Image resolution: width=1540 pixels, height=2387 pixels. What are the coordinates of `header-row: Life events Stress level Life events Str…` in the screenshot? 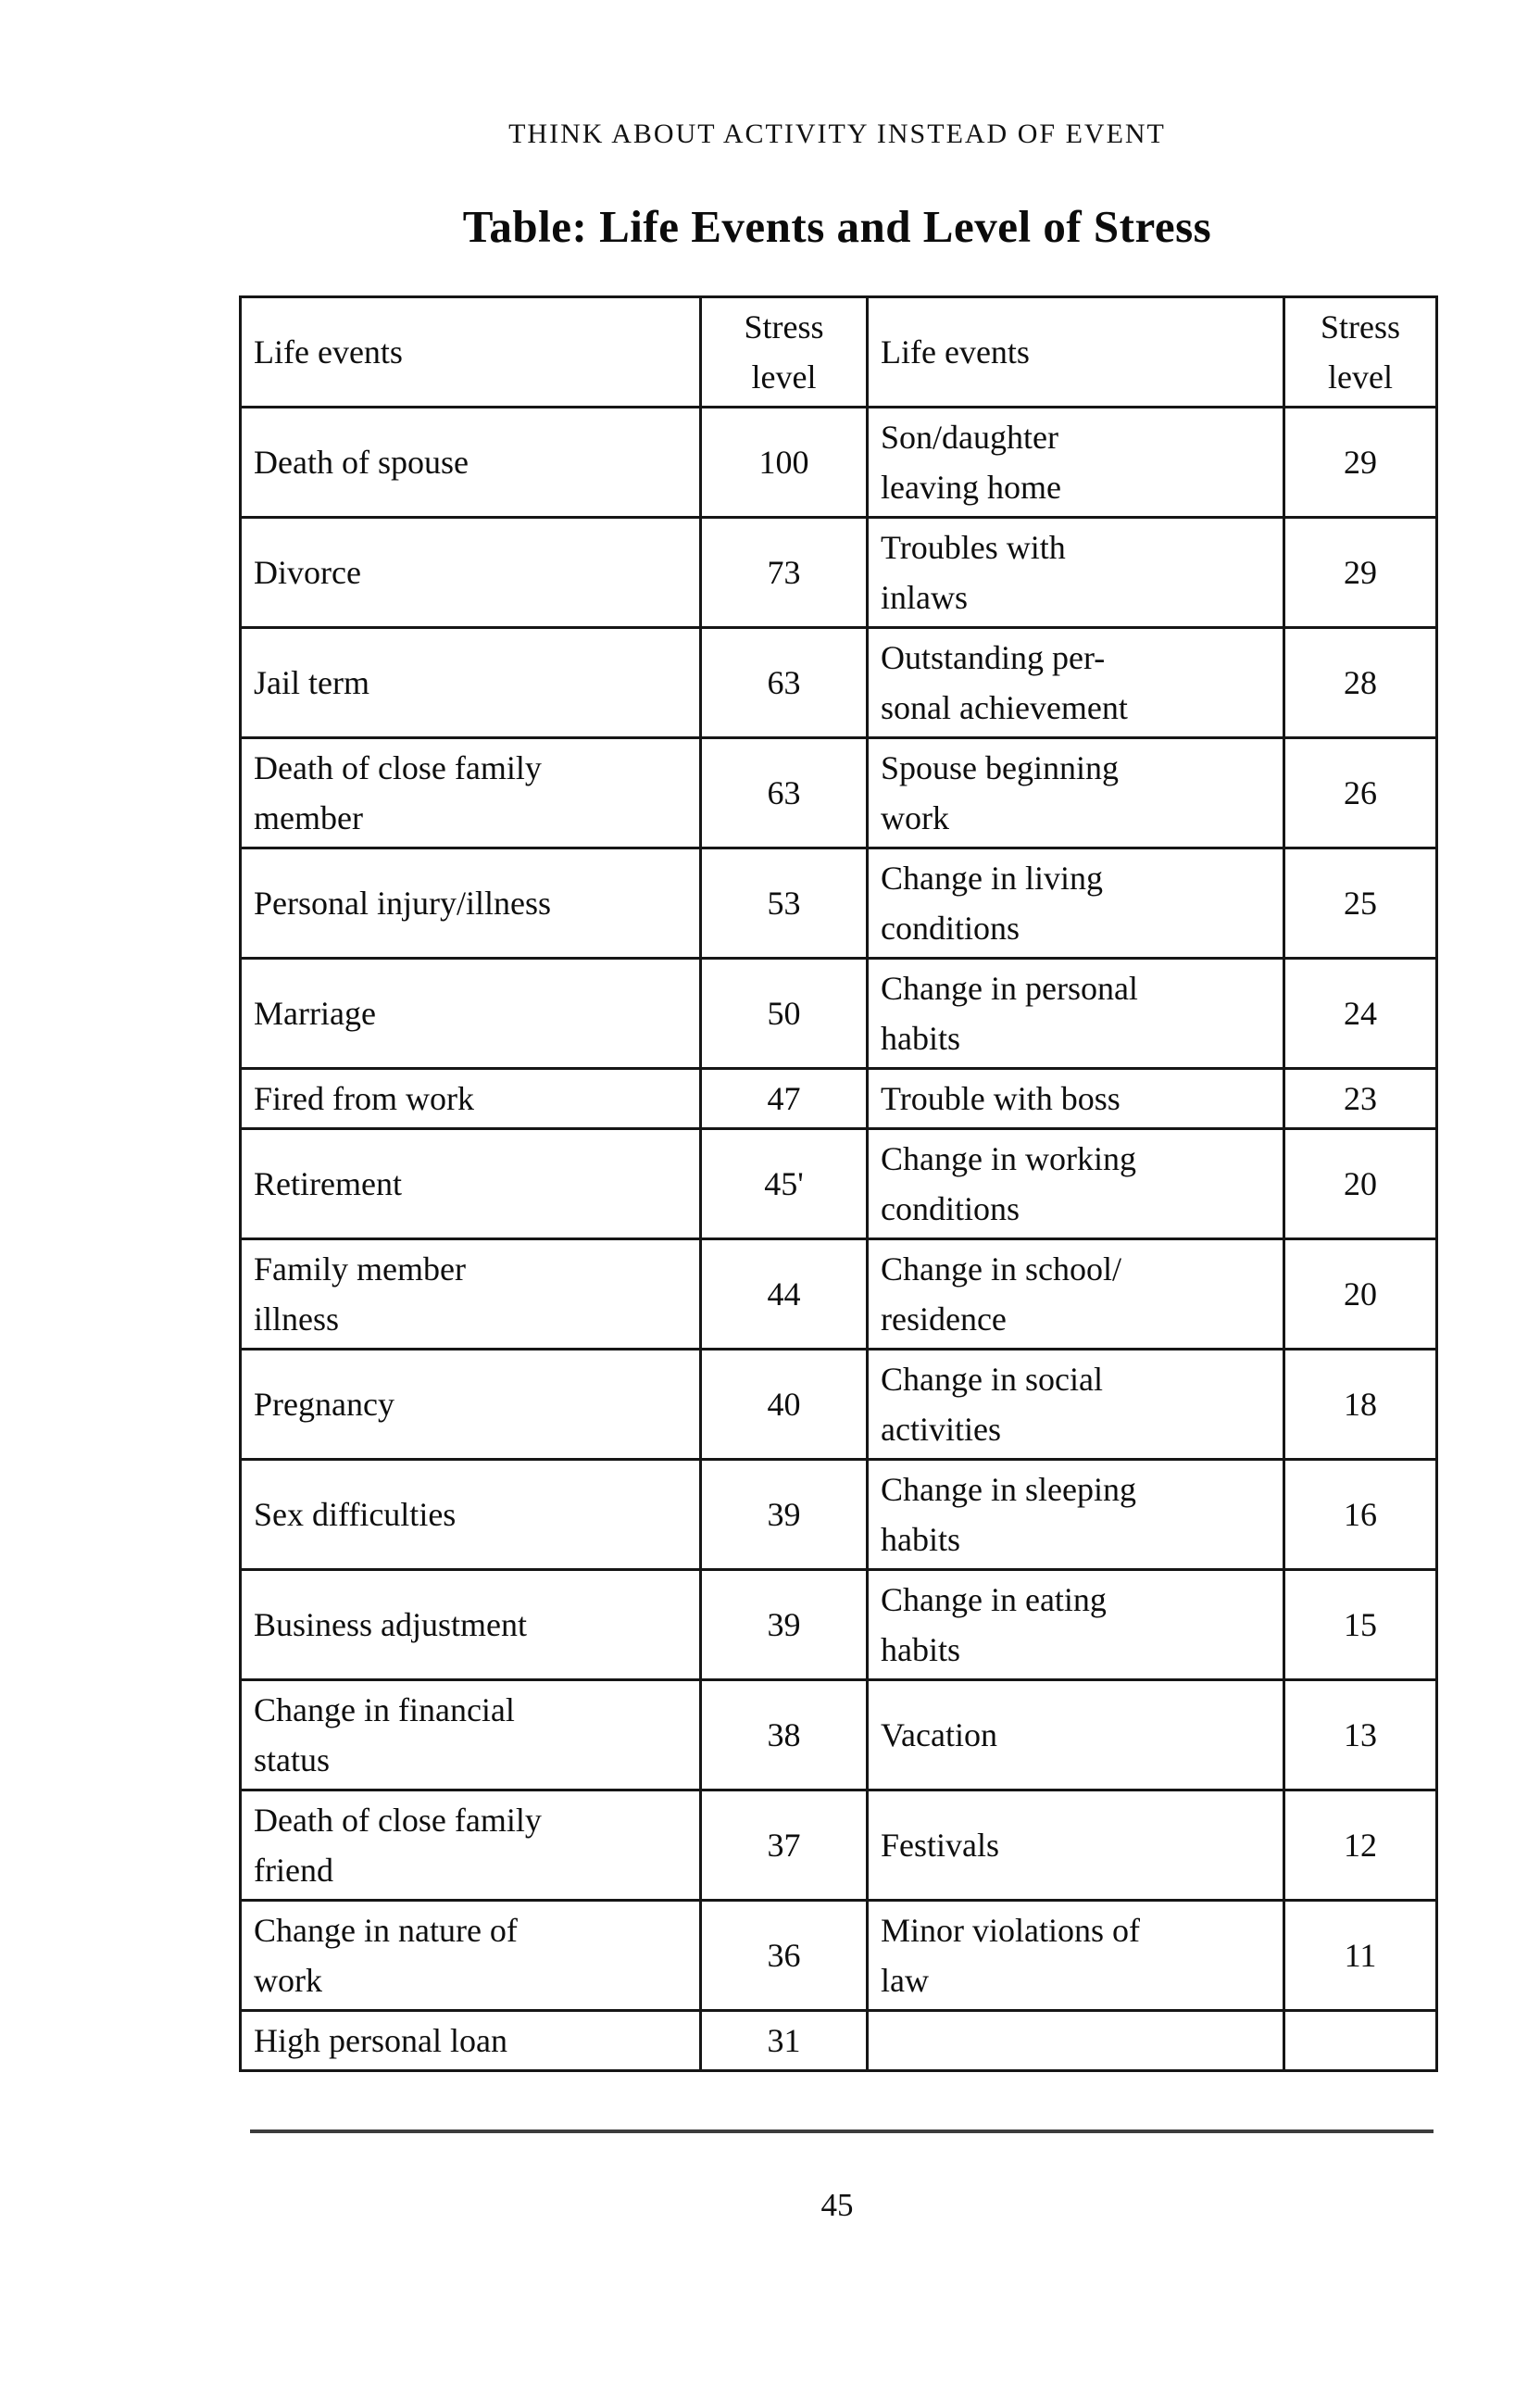 It's located at (838, 351).